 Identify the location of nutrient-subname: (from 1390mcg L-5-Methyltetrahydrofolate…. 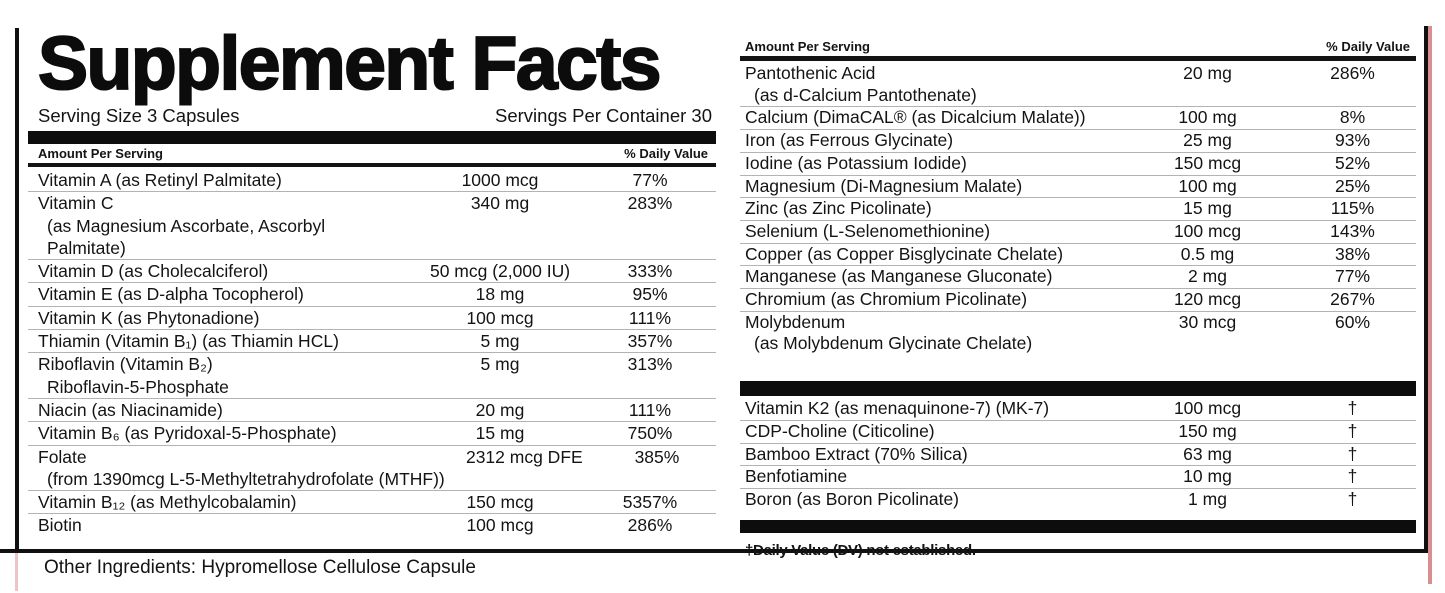
(246, 478).